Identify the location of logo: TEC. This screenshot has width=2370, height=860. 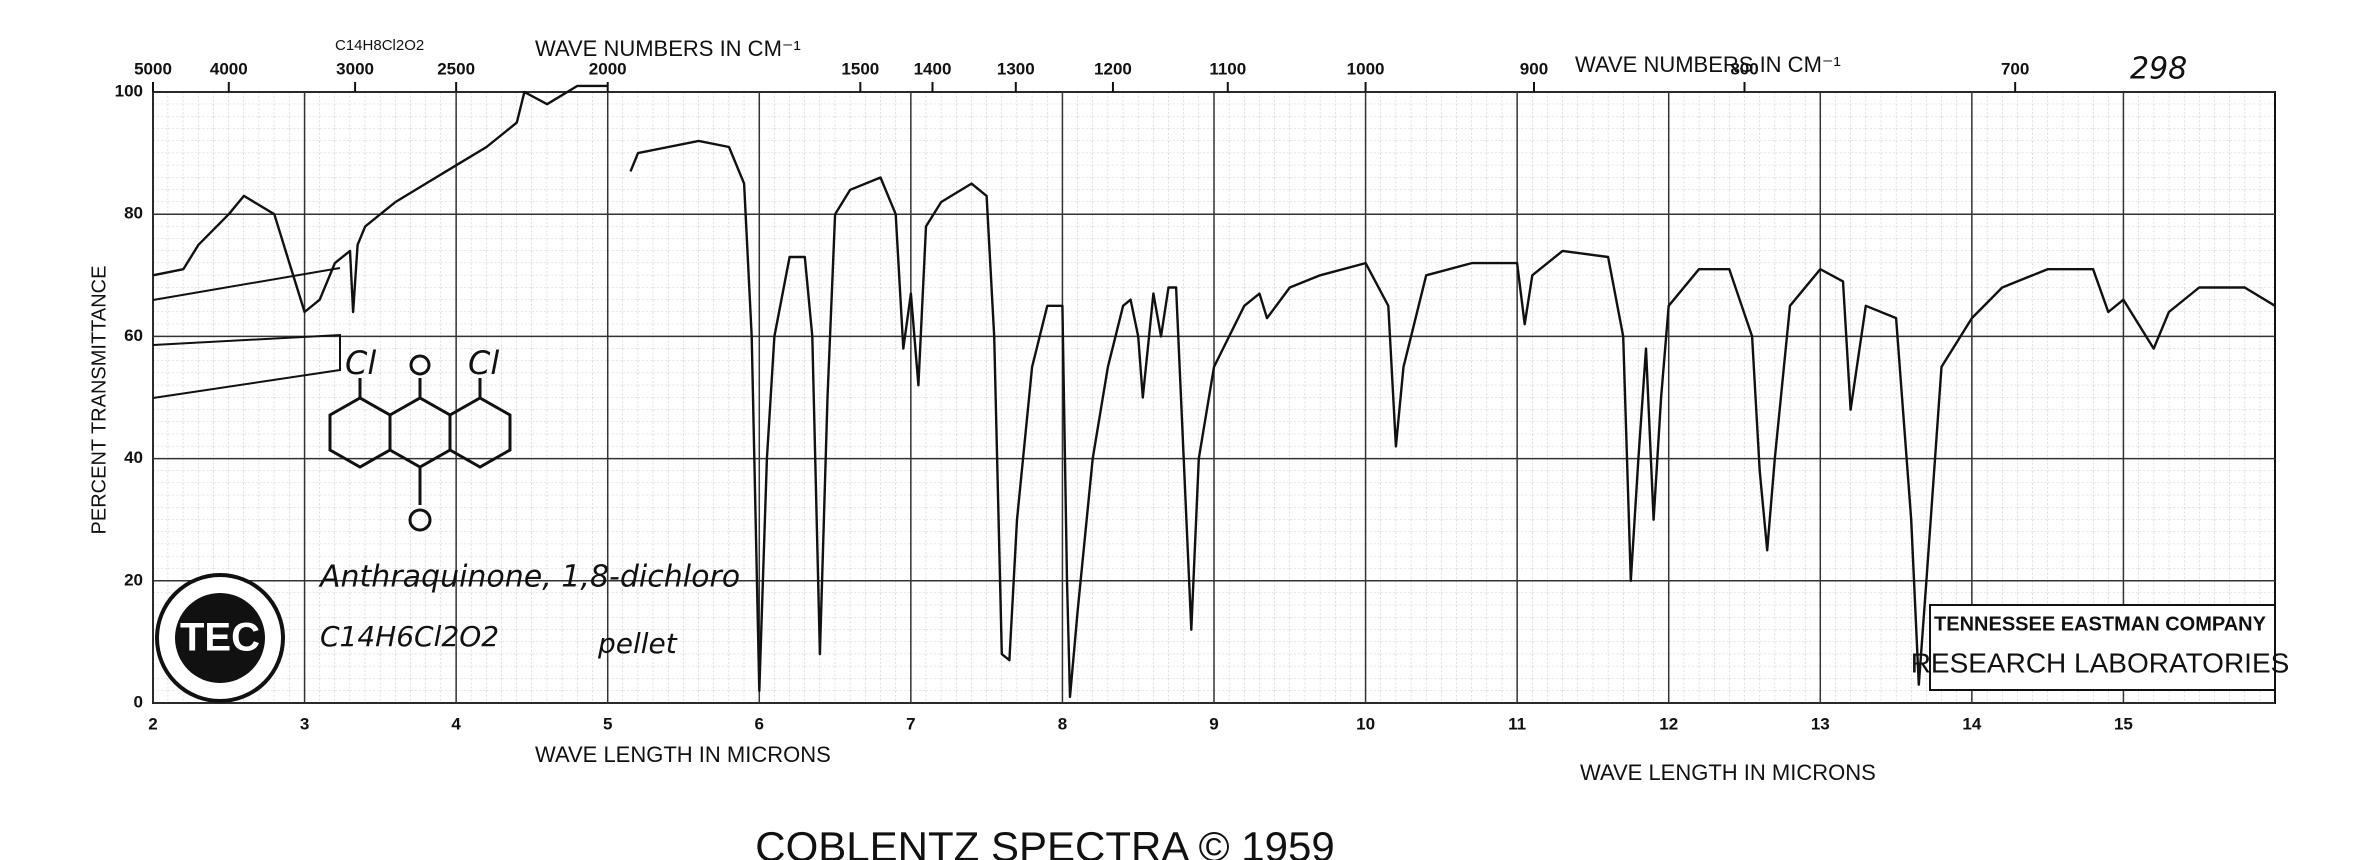
(220, 638).